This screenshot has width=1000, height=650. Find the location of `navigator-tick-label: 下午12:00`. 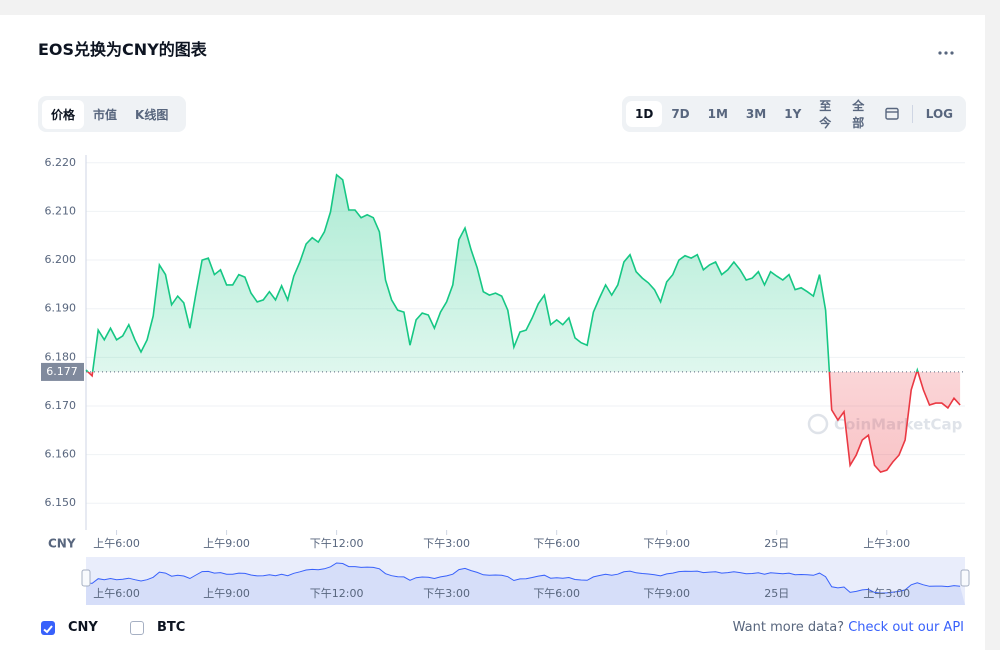

navigator-tick-label: 下午12:00 is located at coordinates (337, 593).